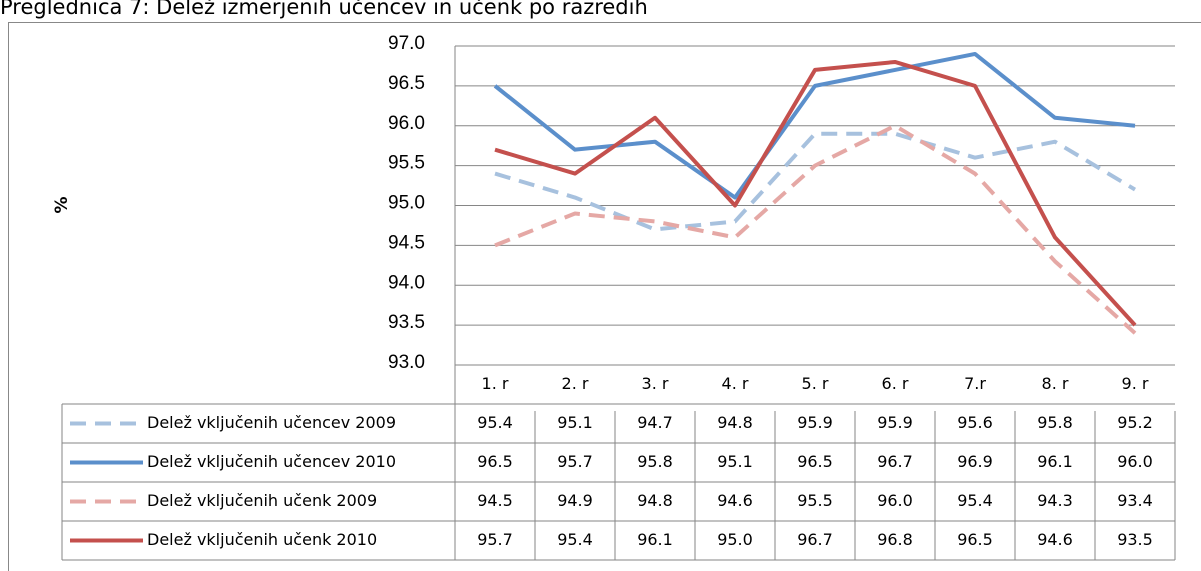 This screenshot has width=1201, height=571. Describe the element at coordinates (815, 500) in the screenshot. I see `data-label: 95.5` at that location.